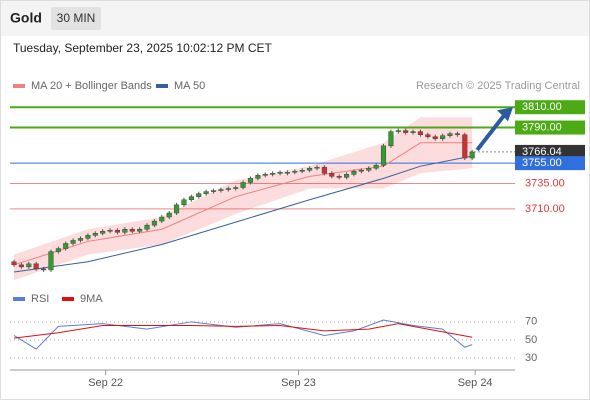 This screenshot has width=590, height=405. Describe the element at coordinates (545, 209) in the screenshot. I see `level-label: 3710.00` at that location.